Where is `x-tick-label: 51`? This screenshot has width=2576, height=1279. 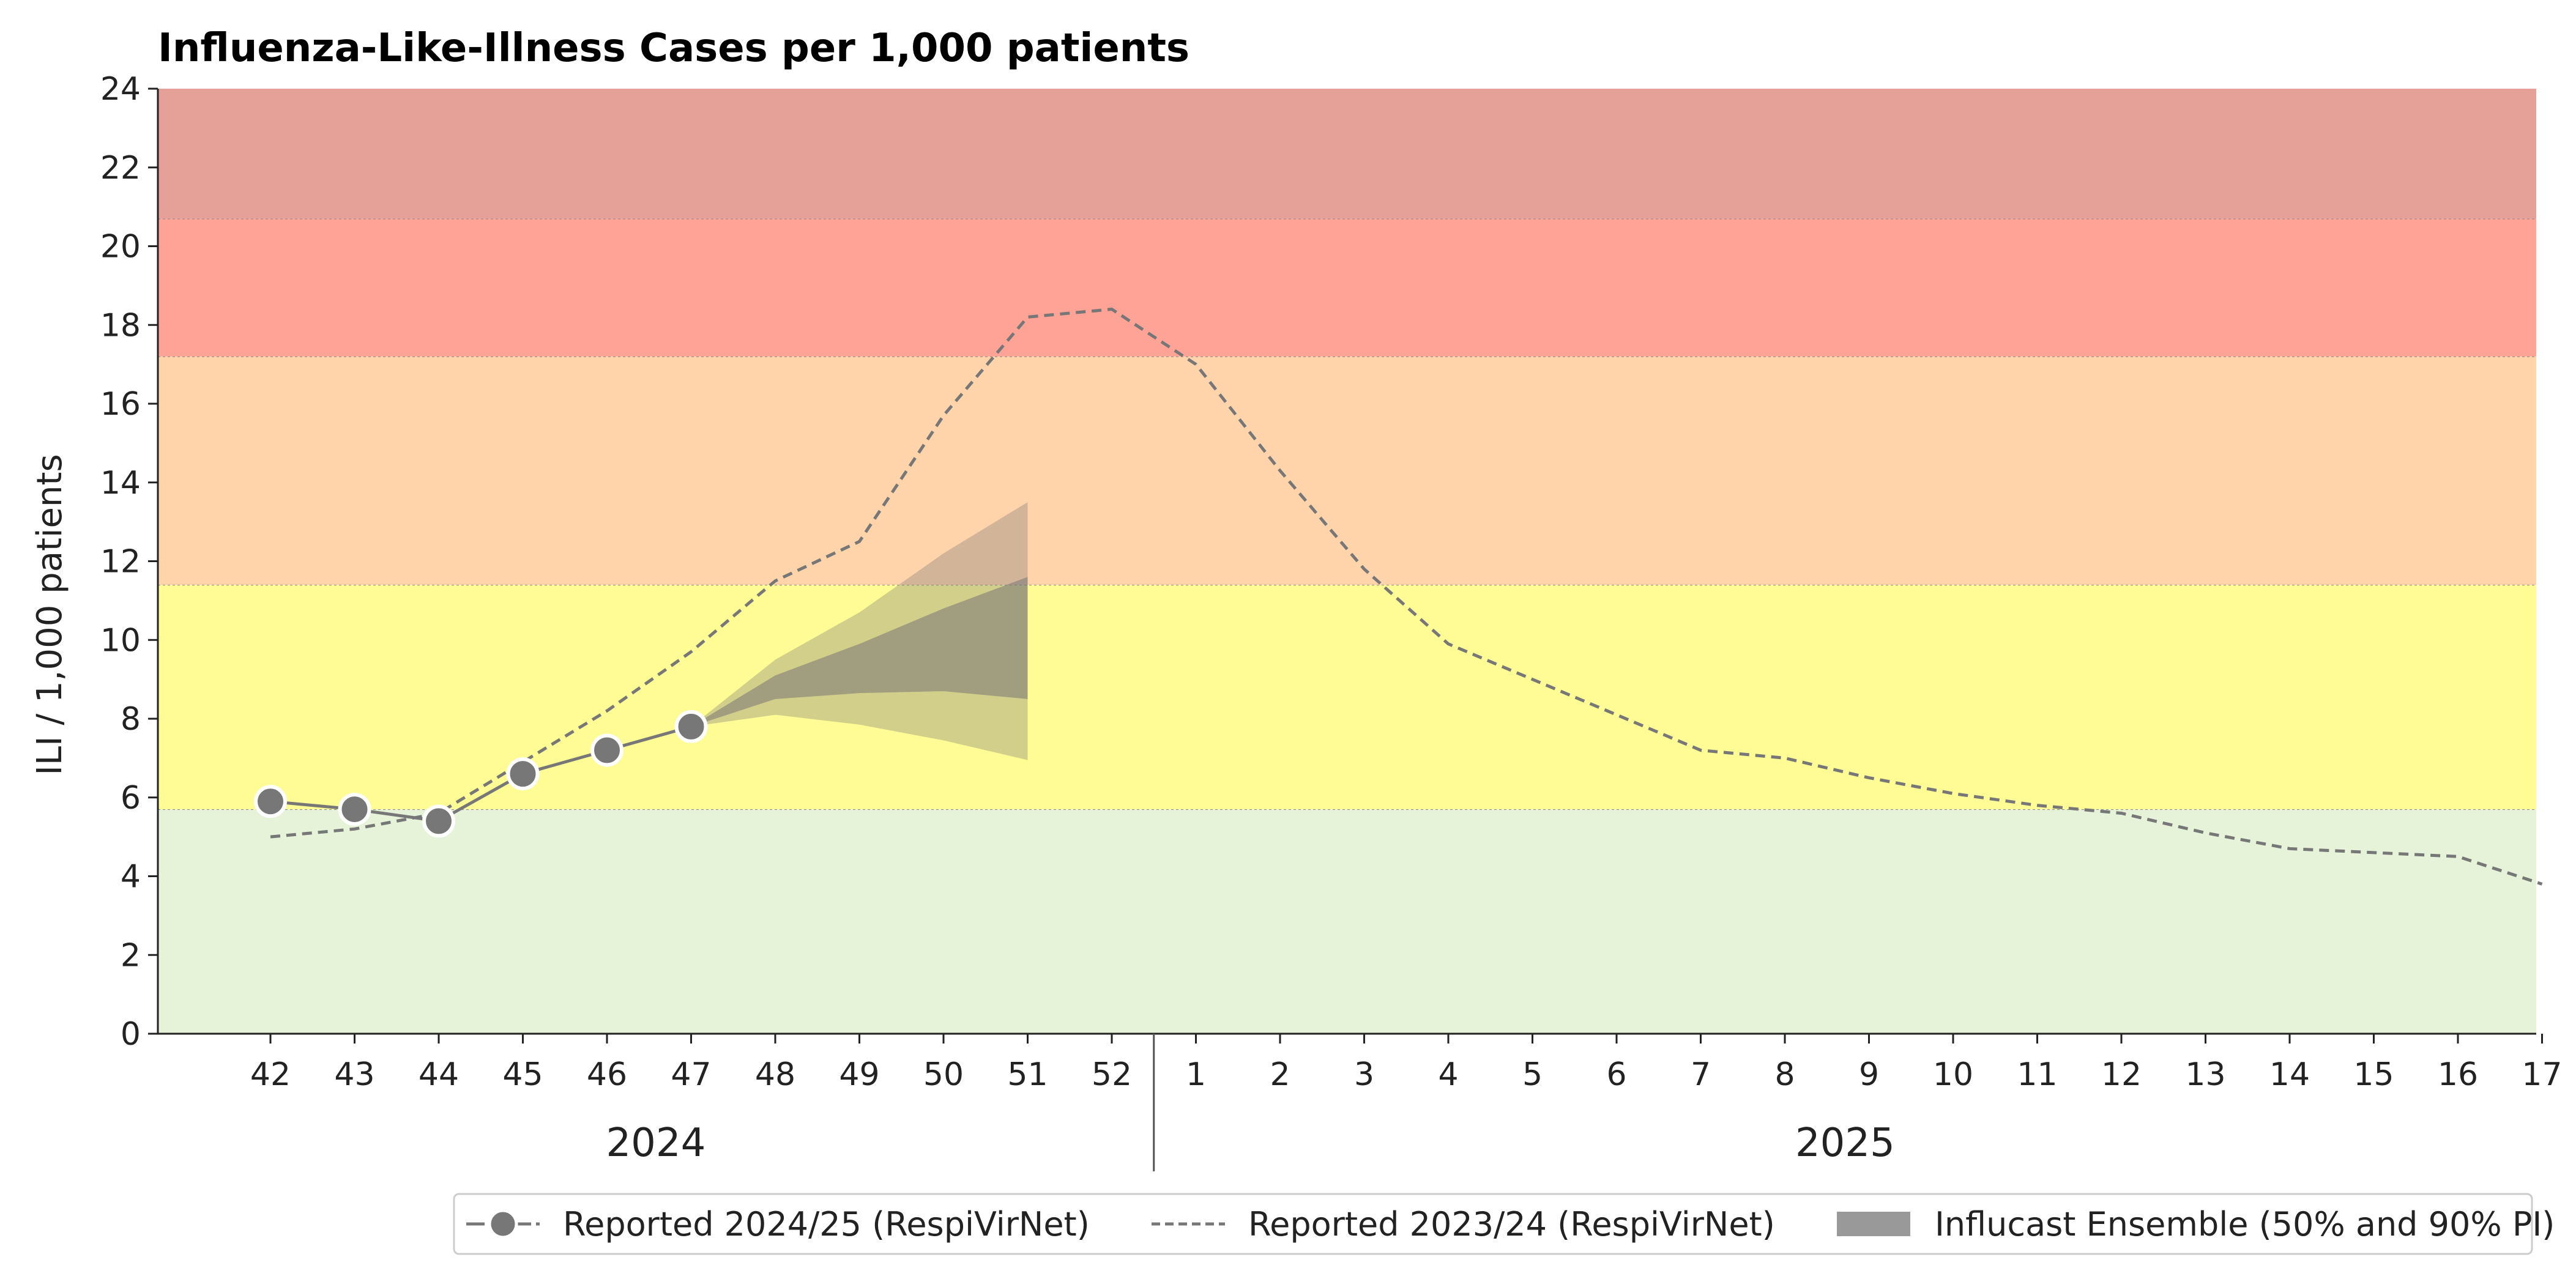 x-tick-label: 51 is located at coordinates (1028, 1074).